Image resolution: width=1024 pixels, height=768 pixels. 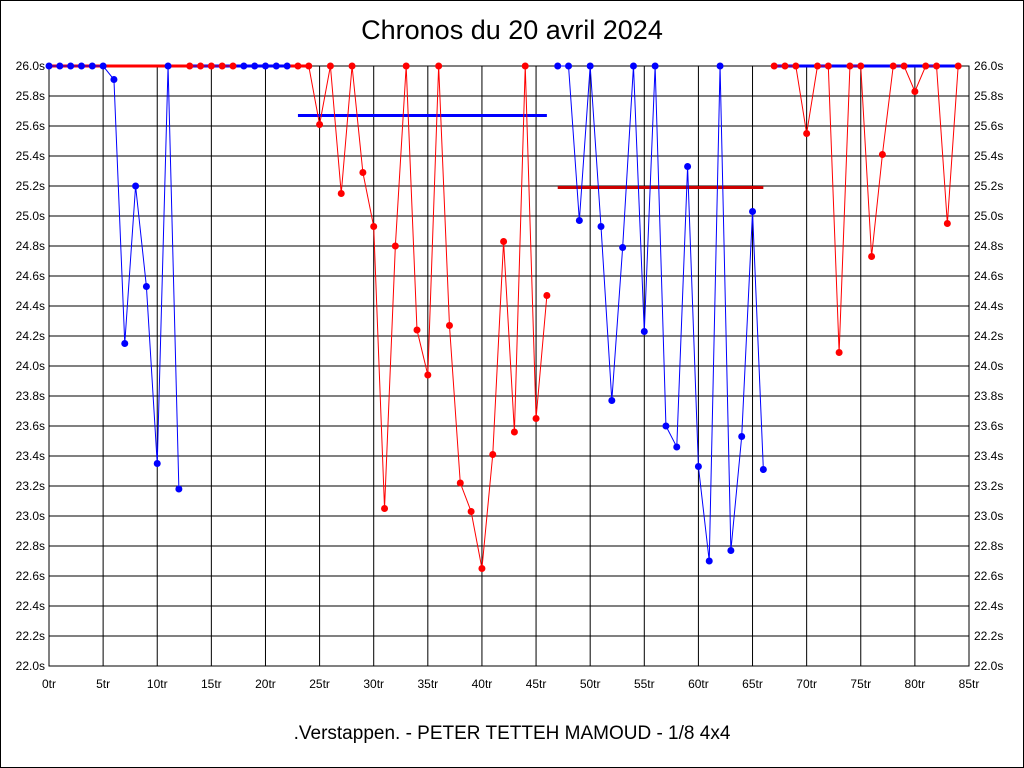 What do you see at coordinates (988, 666) in the screenshot?
I see `y-tick-label-right: 22.0s` at bounding box center [988, 666].